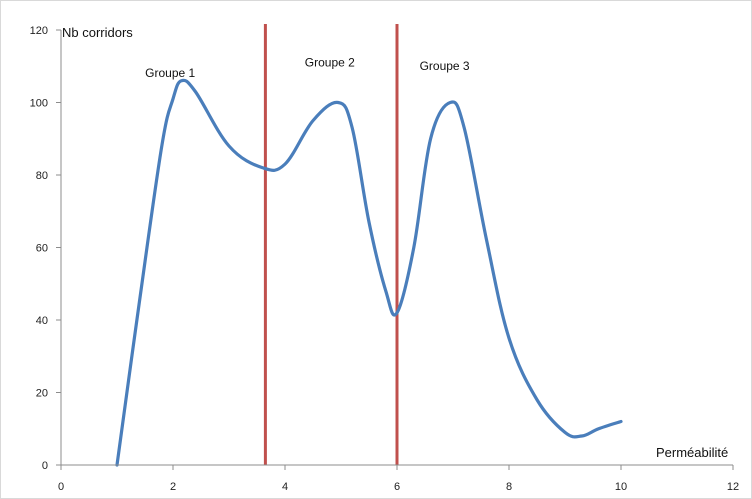 This screenshot has height=499, width=752. What do you see at coordinates (733, 487) in the screenshot?
I see `x-tick-label: 12` at bounding box center [733, 487].